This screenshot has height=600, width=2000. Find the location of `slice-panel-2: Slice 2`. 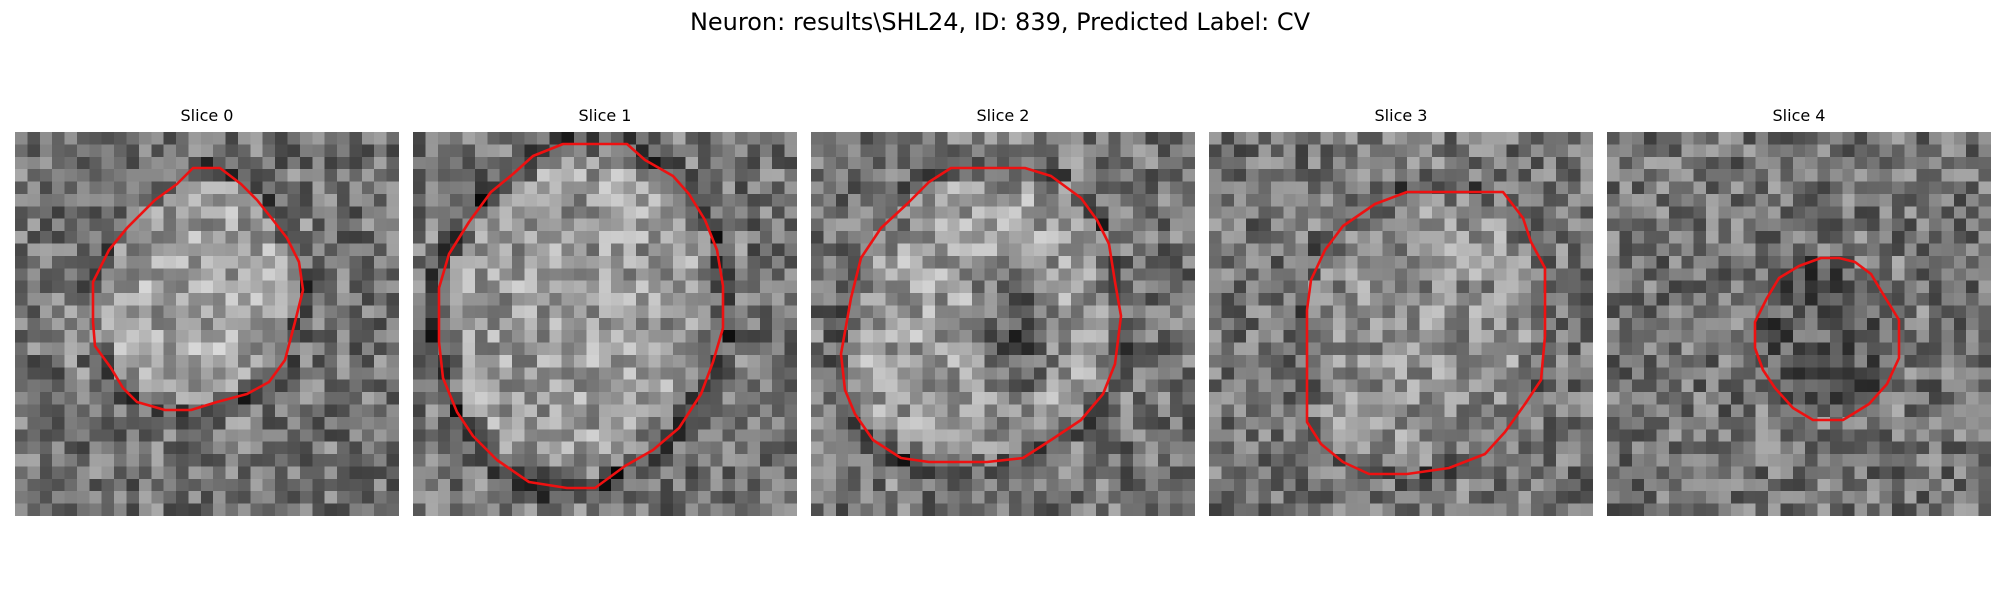

slice-panel-2: Slice 2 is located at coordinates (1003, 311).